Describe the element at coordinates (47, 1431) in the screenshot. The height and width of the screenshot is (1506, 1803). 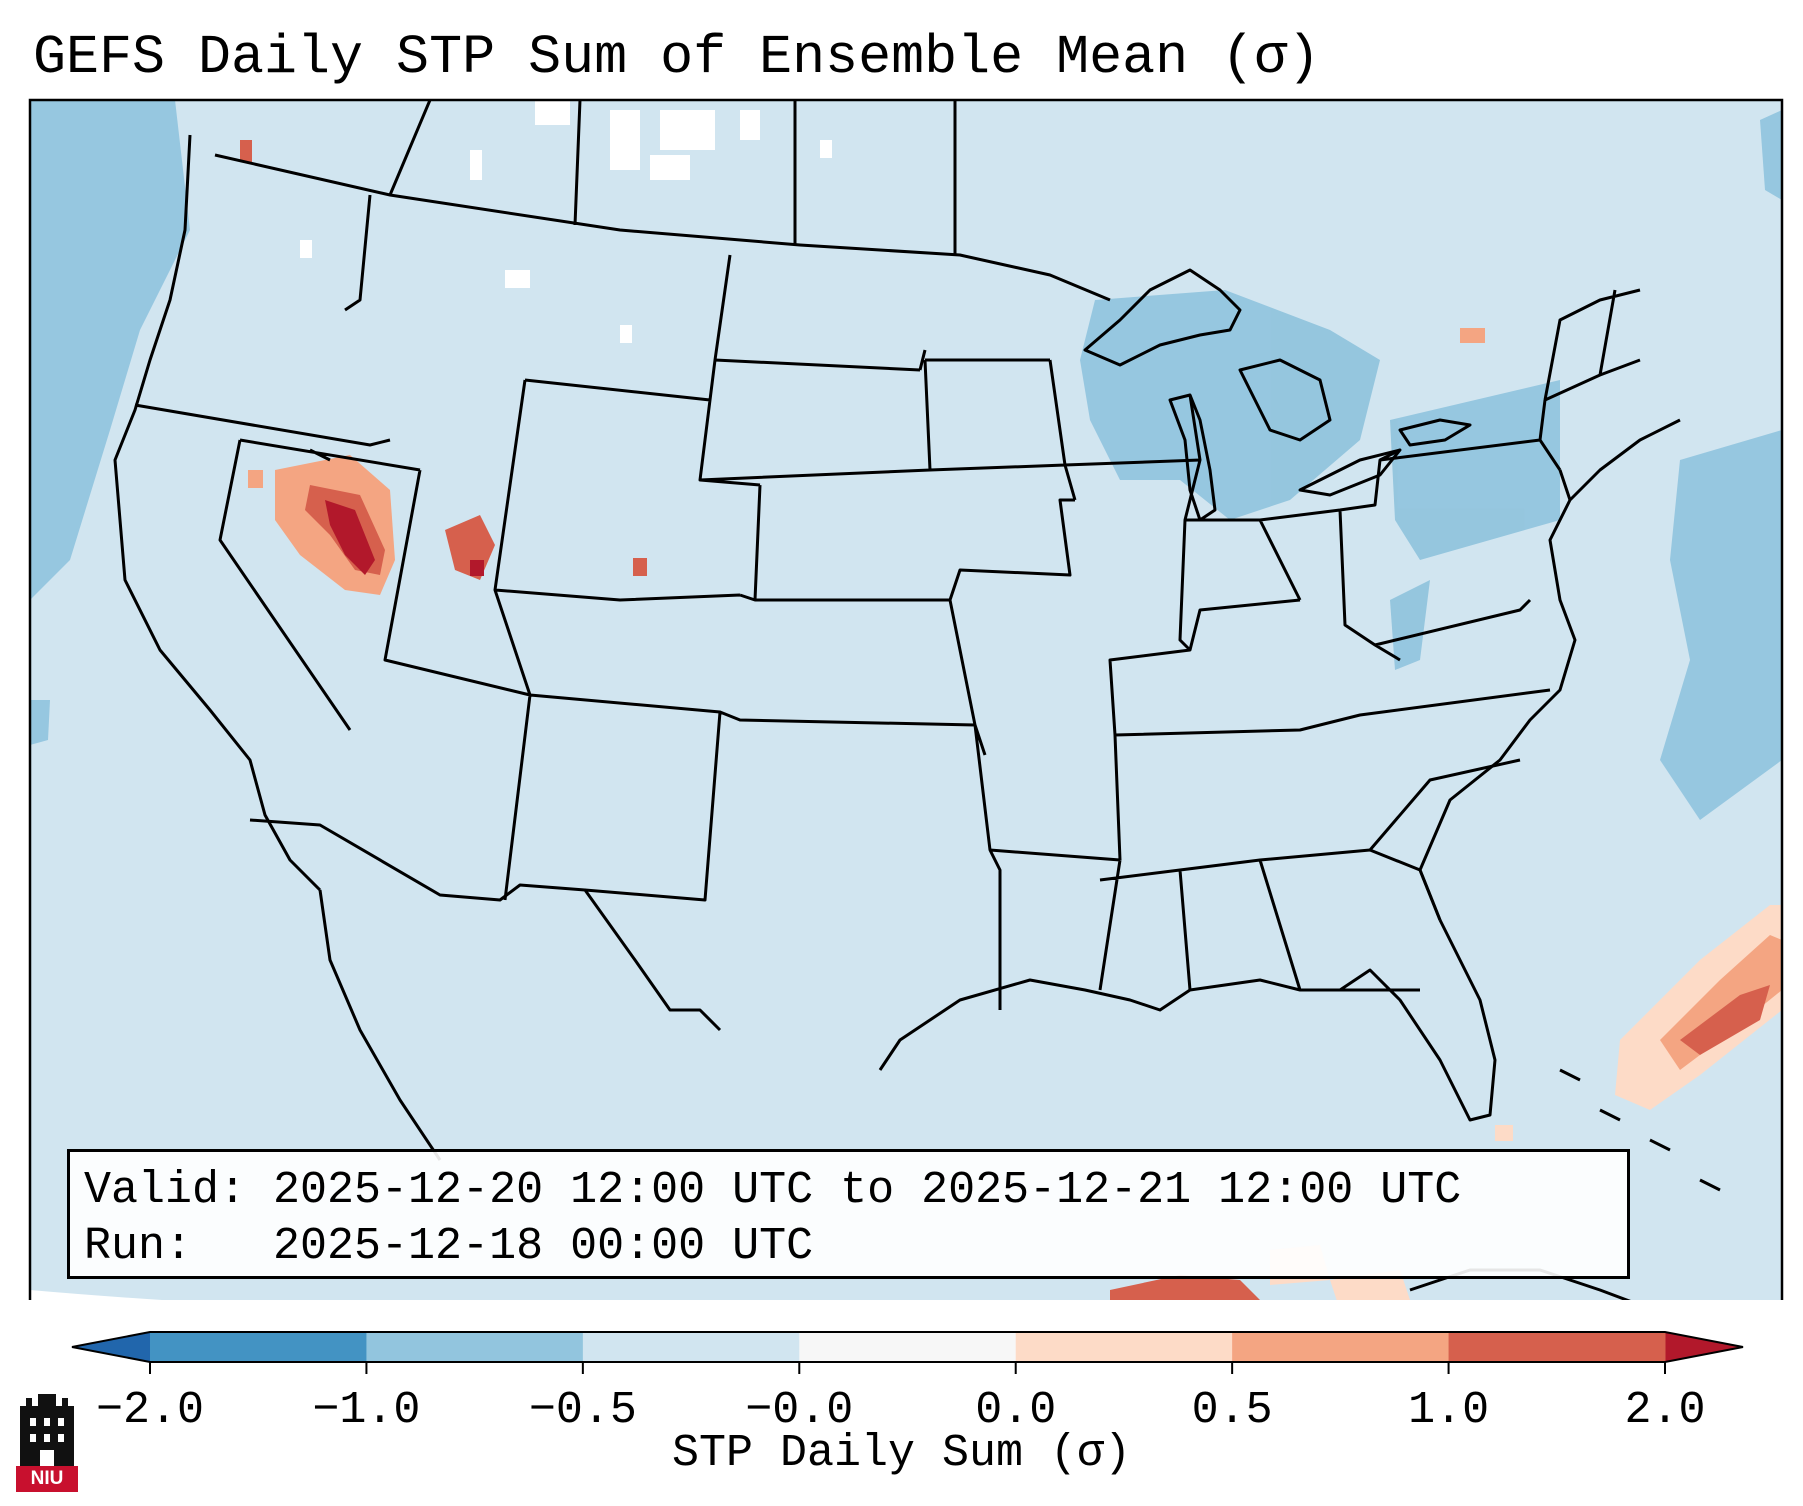
I see `castle-icon` at that location.